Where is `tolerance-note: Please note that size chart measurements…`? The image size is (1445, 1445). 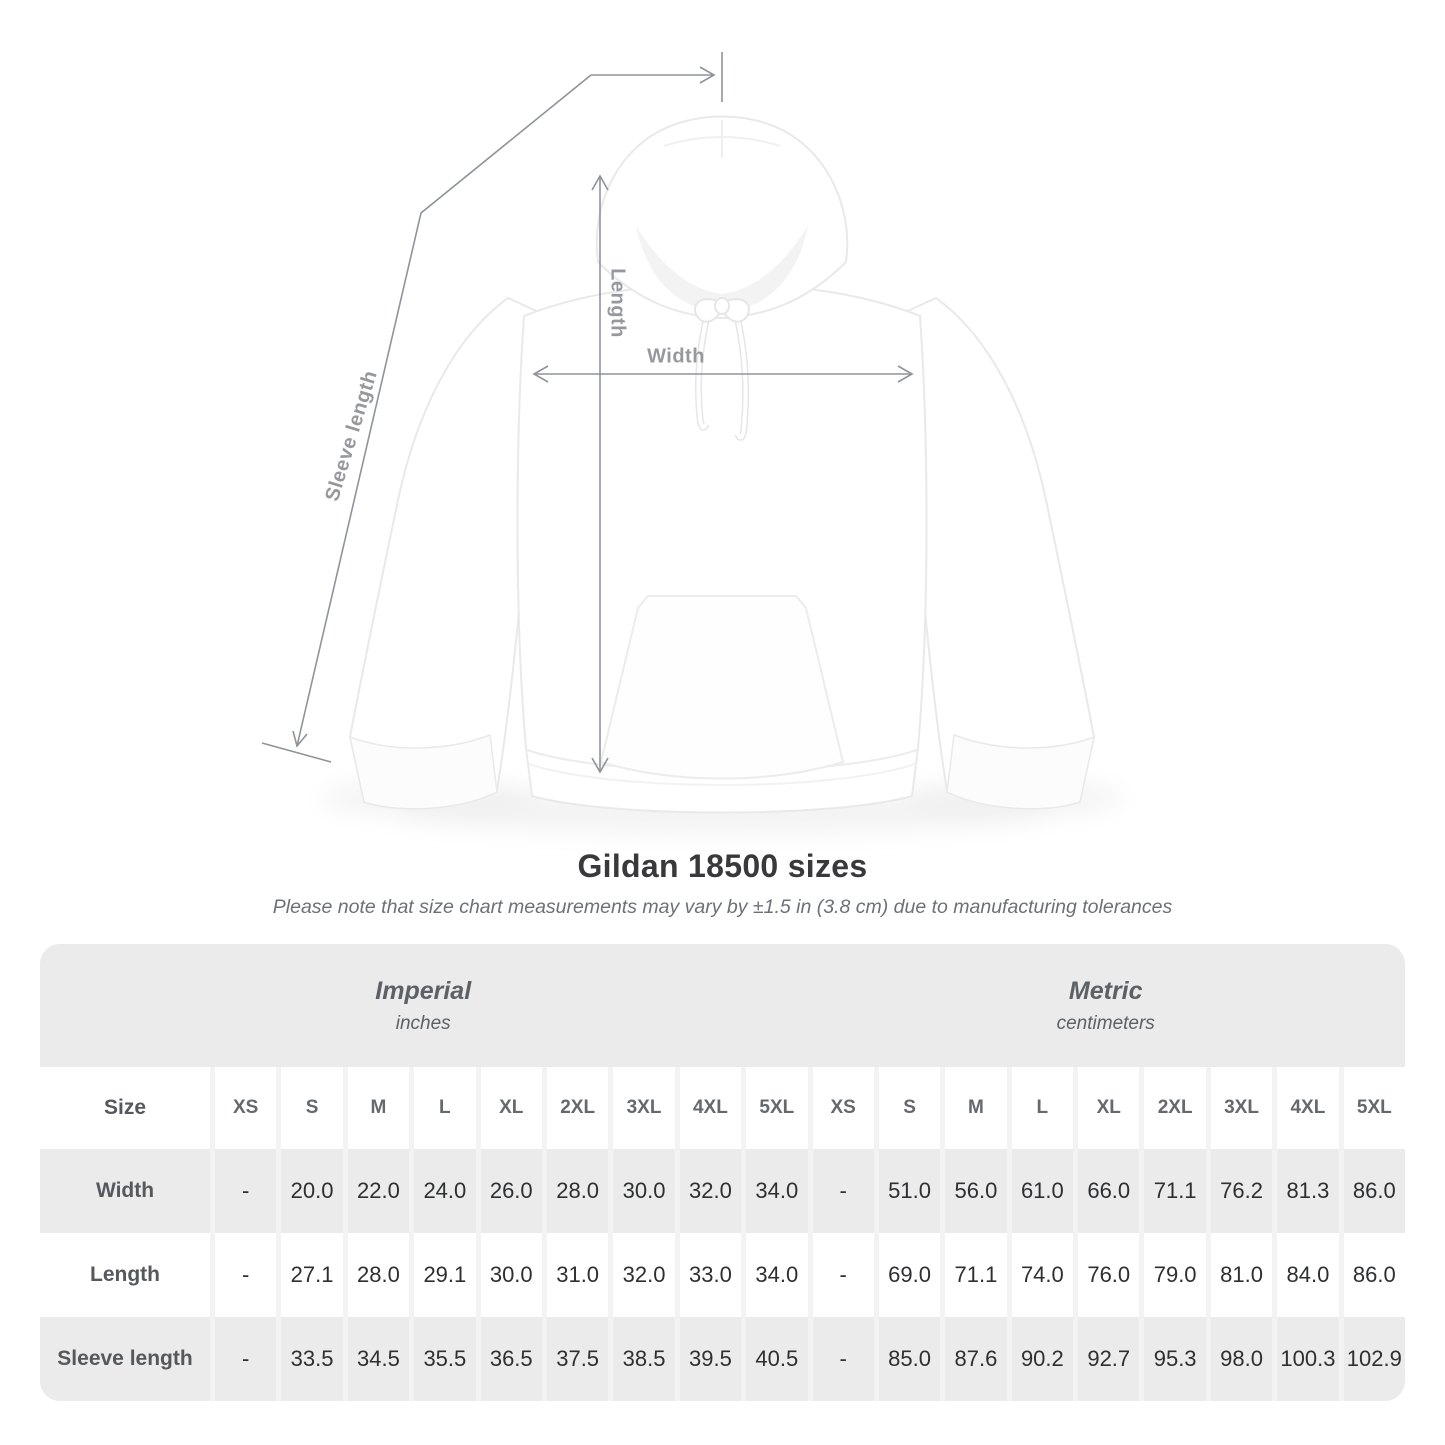 tolerance-note: Please note that size chart measurements… is located at coordinates (722, 907).